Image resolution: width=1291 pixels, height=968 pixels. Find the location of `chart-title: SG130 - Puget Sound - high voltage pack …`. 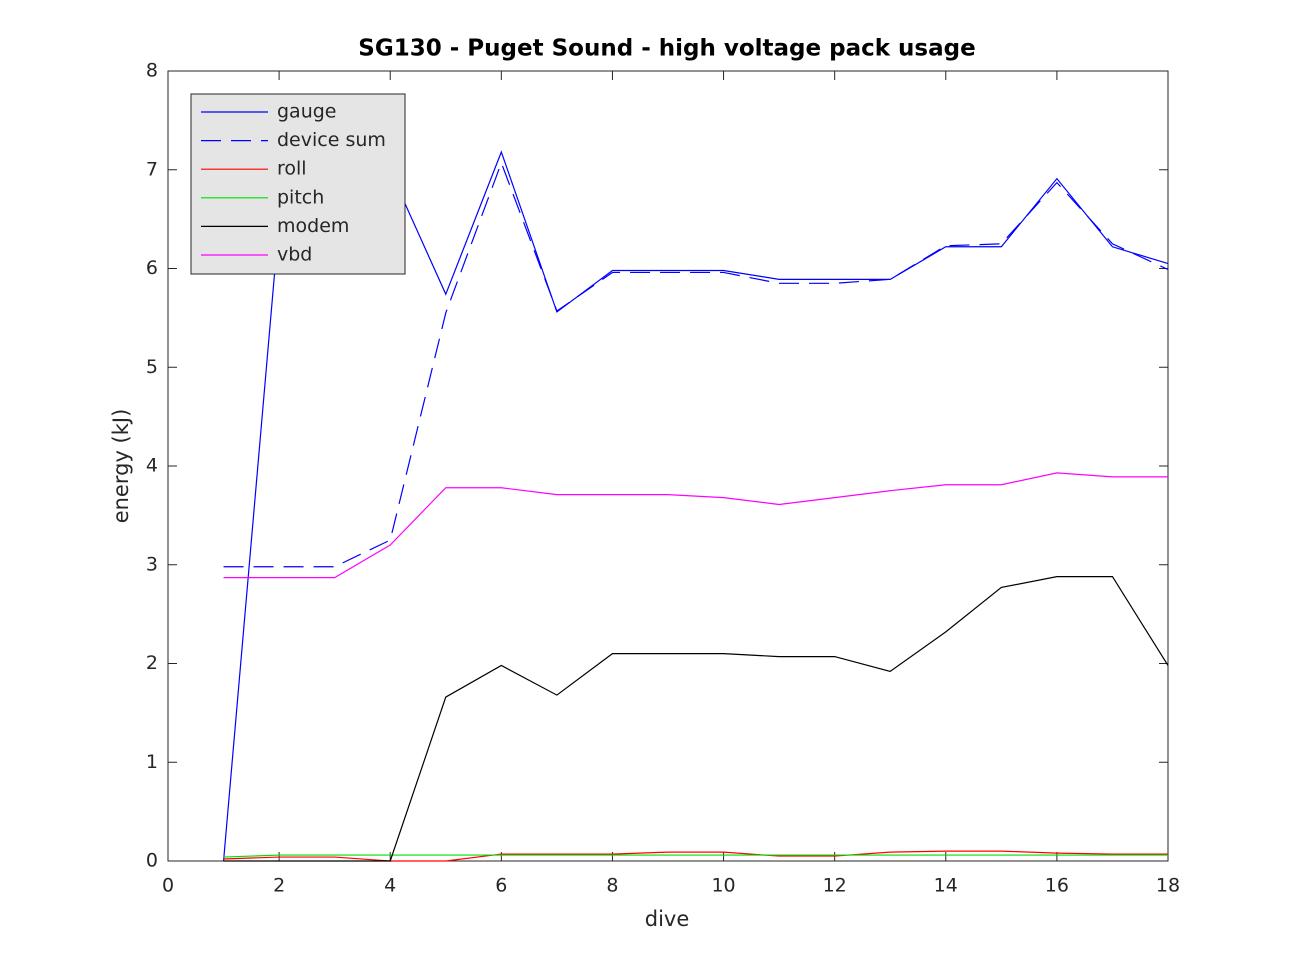

chart-title: SG130 - Puget Sound - high voltage pack … is located at coordinates (666, 49).